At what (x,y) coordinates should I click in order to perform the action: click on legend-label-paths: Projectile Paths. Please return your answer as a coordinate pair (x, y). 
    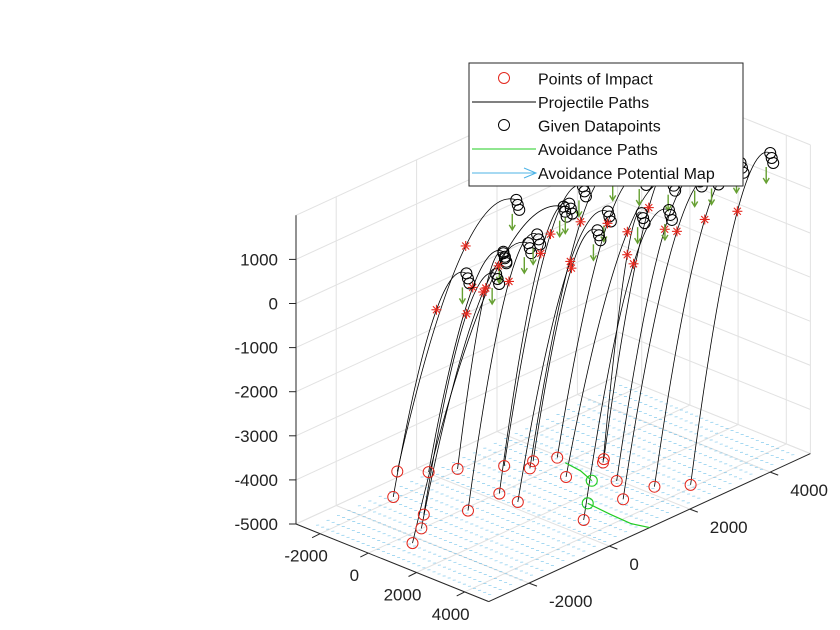
    Looking at the image, I should click on (593, 103).